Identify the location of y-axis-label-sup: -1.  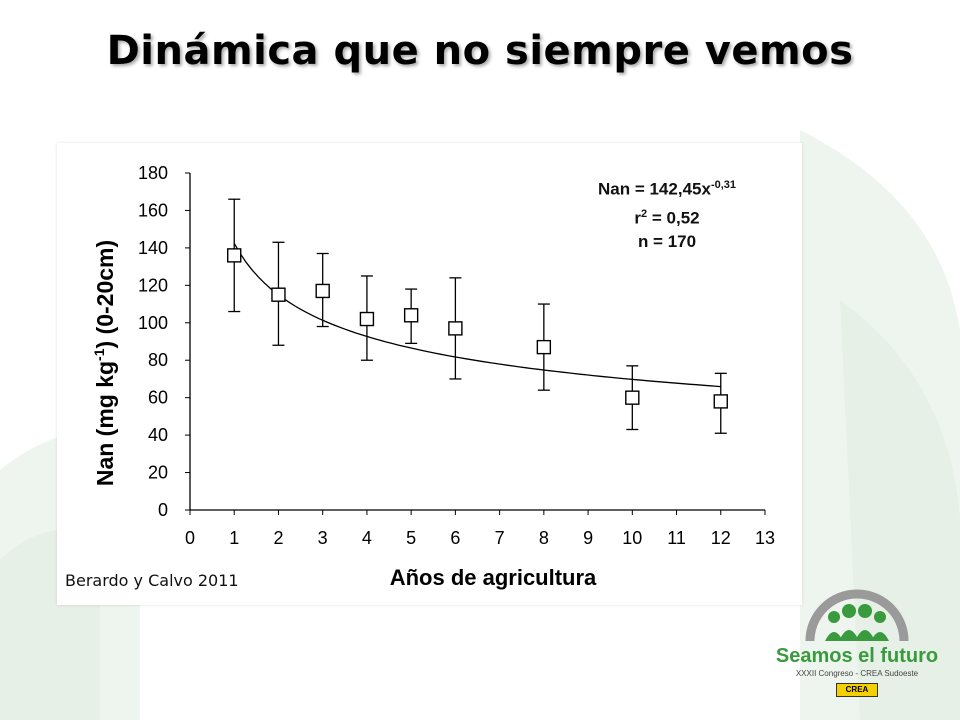
(99, 354).